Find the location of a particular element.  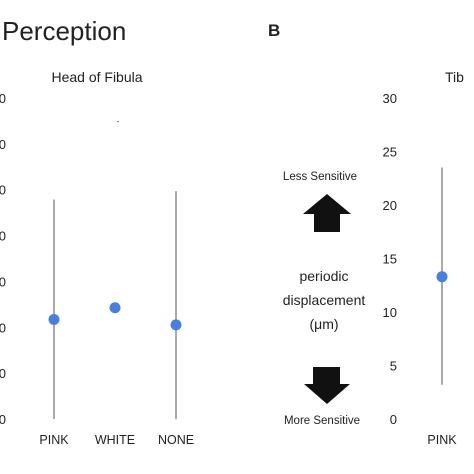

y-tick-label: 20 is located at coordinates (390, 205).